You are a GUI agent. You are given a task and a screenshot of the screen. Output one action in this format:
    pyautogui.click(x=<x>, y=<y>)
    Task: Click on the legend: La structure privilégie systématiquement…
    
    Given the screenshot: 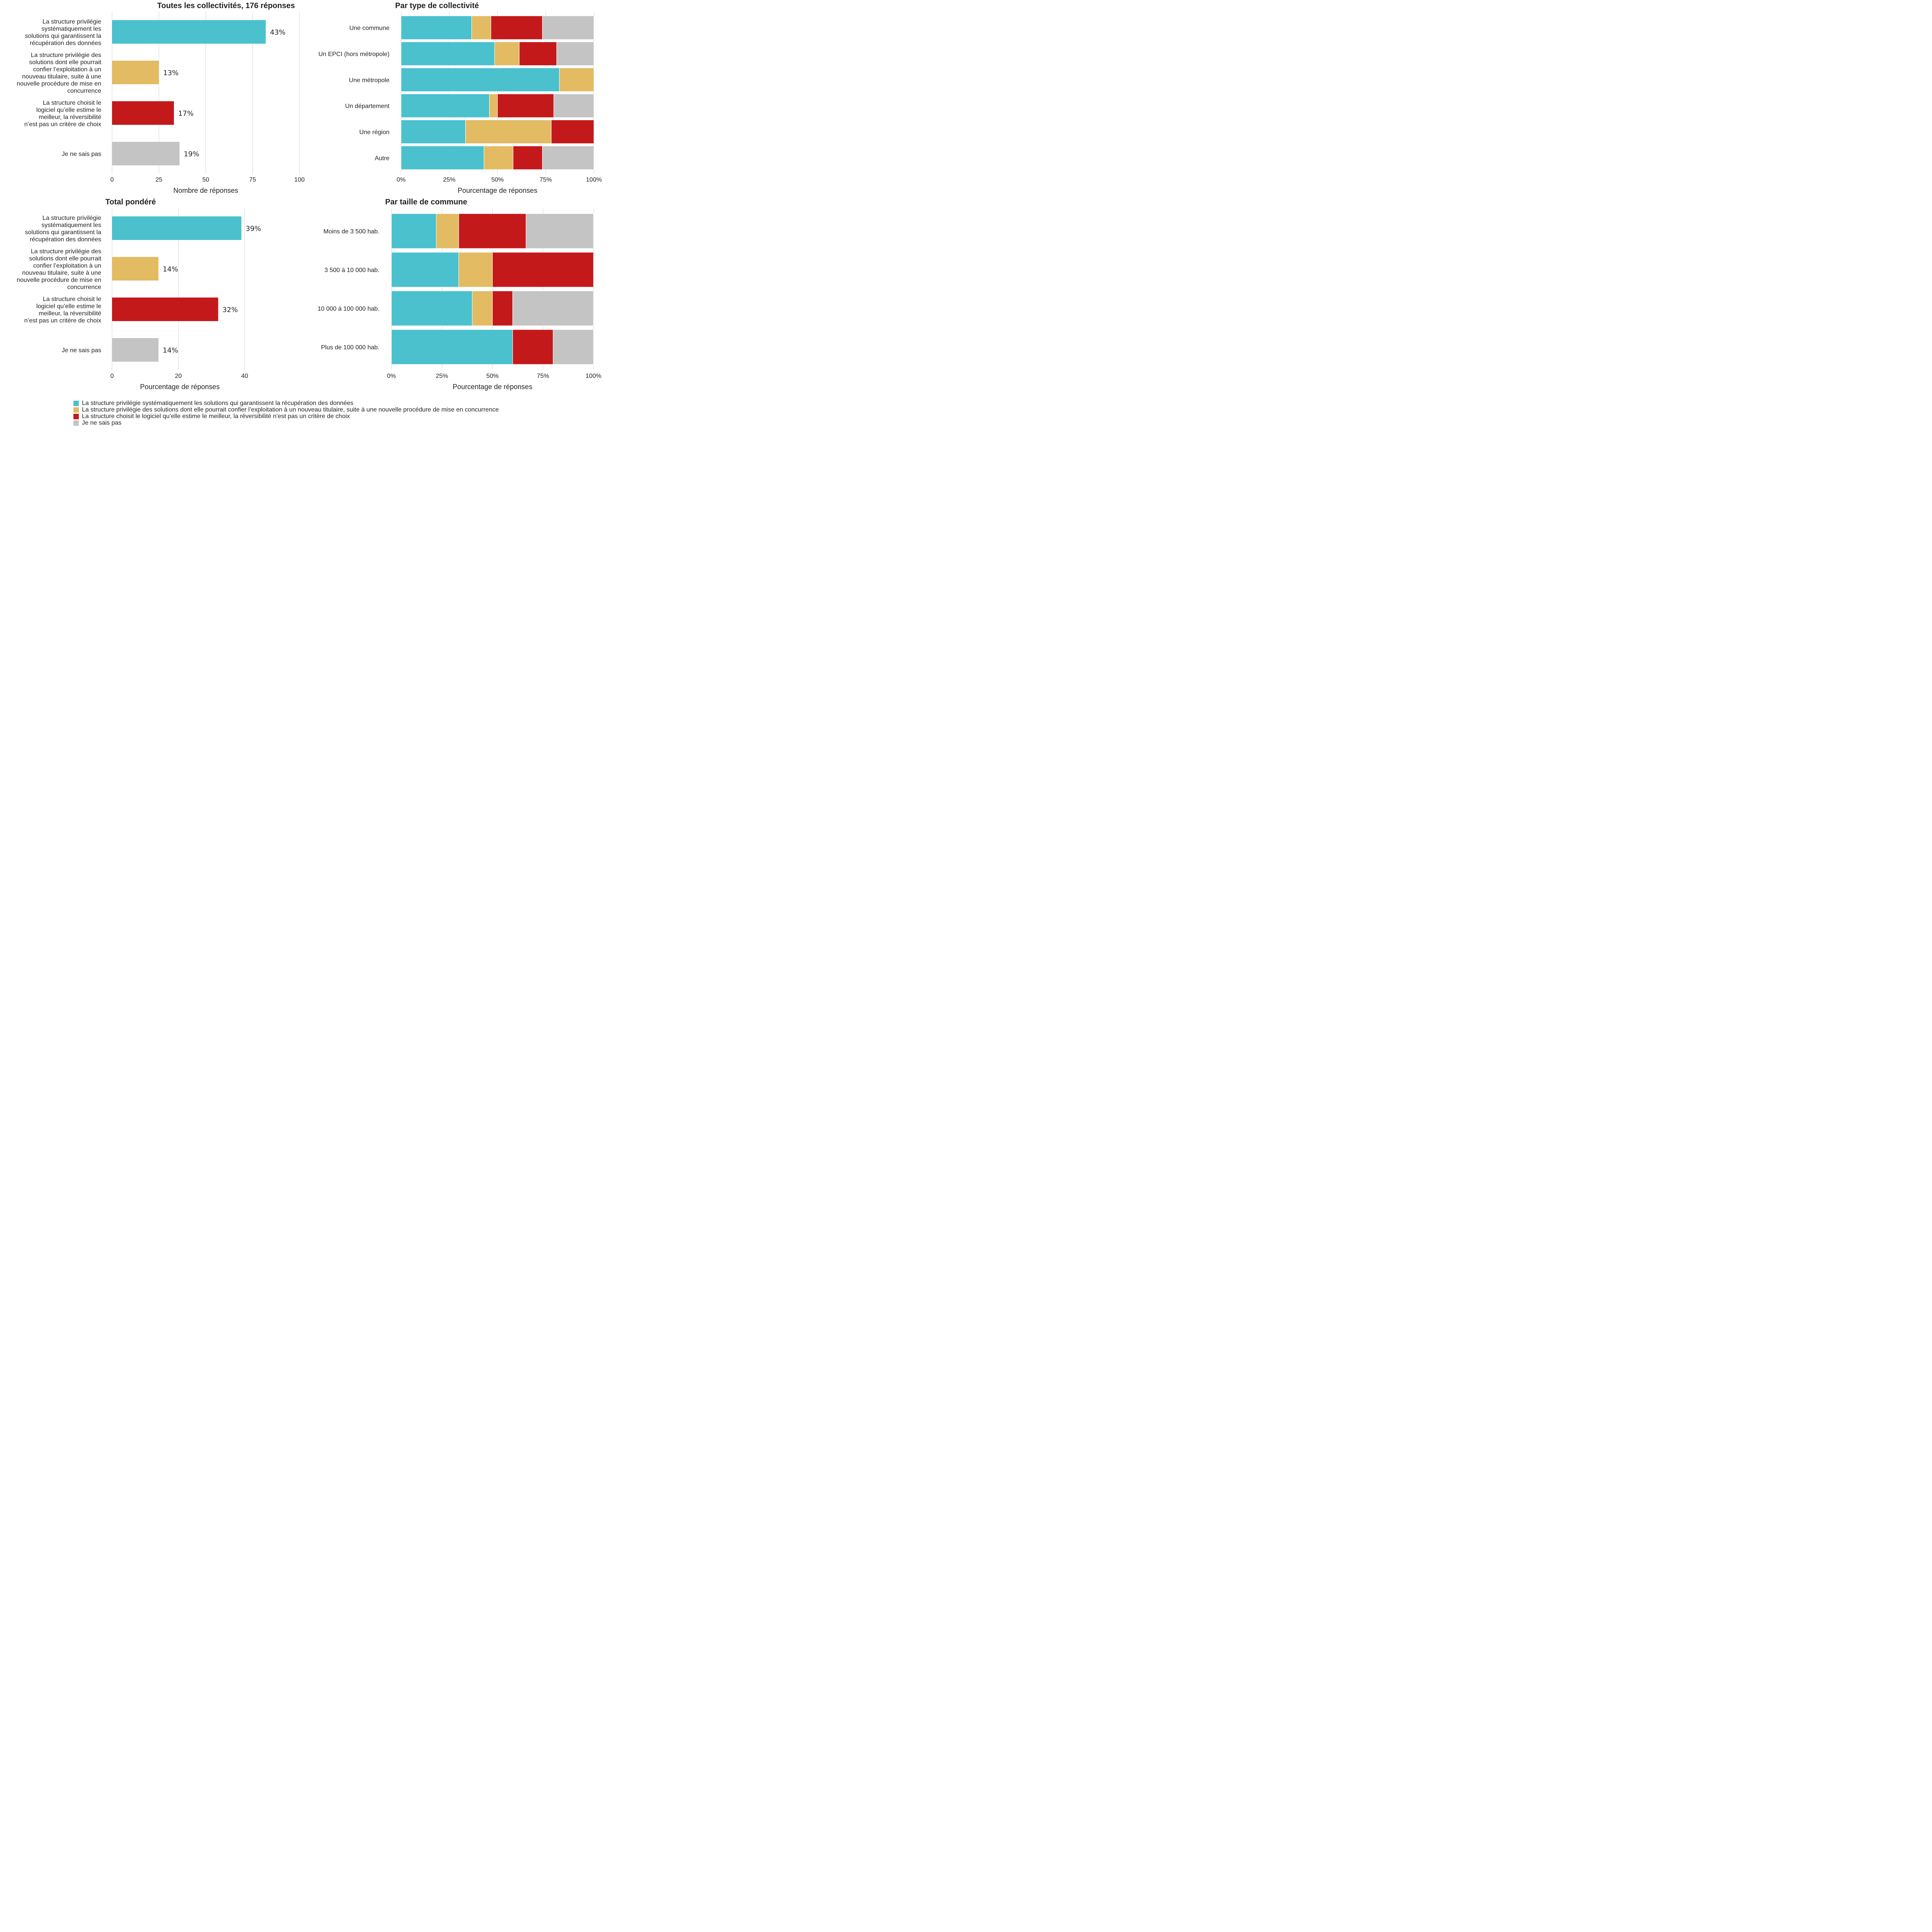 What is the action you would take?
    pyautogui.click(x=286, y=413)
    